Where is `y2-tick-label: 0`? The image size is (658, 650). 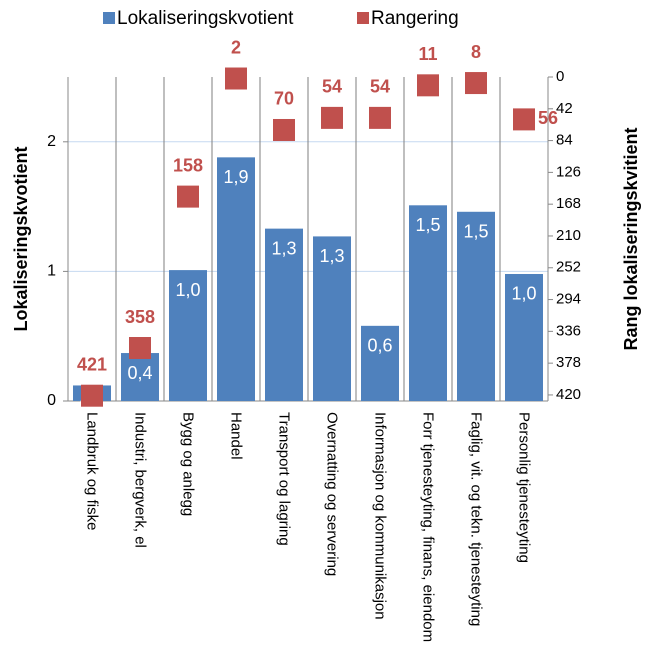 y2-tick-label: 0 is located at coordinates (560, 76).